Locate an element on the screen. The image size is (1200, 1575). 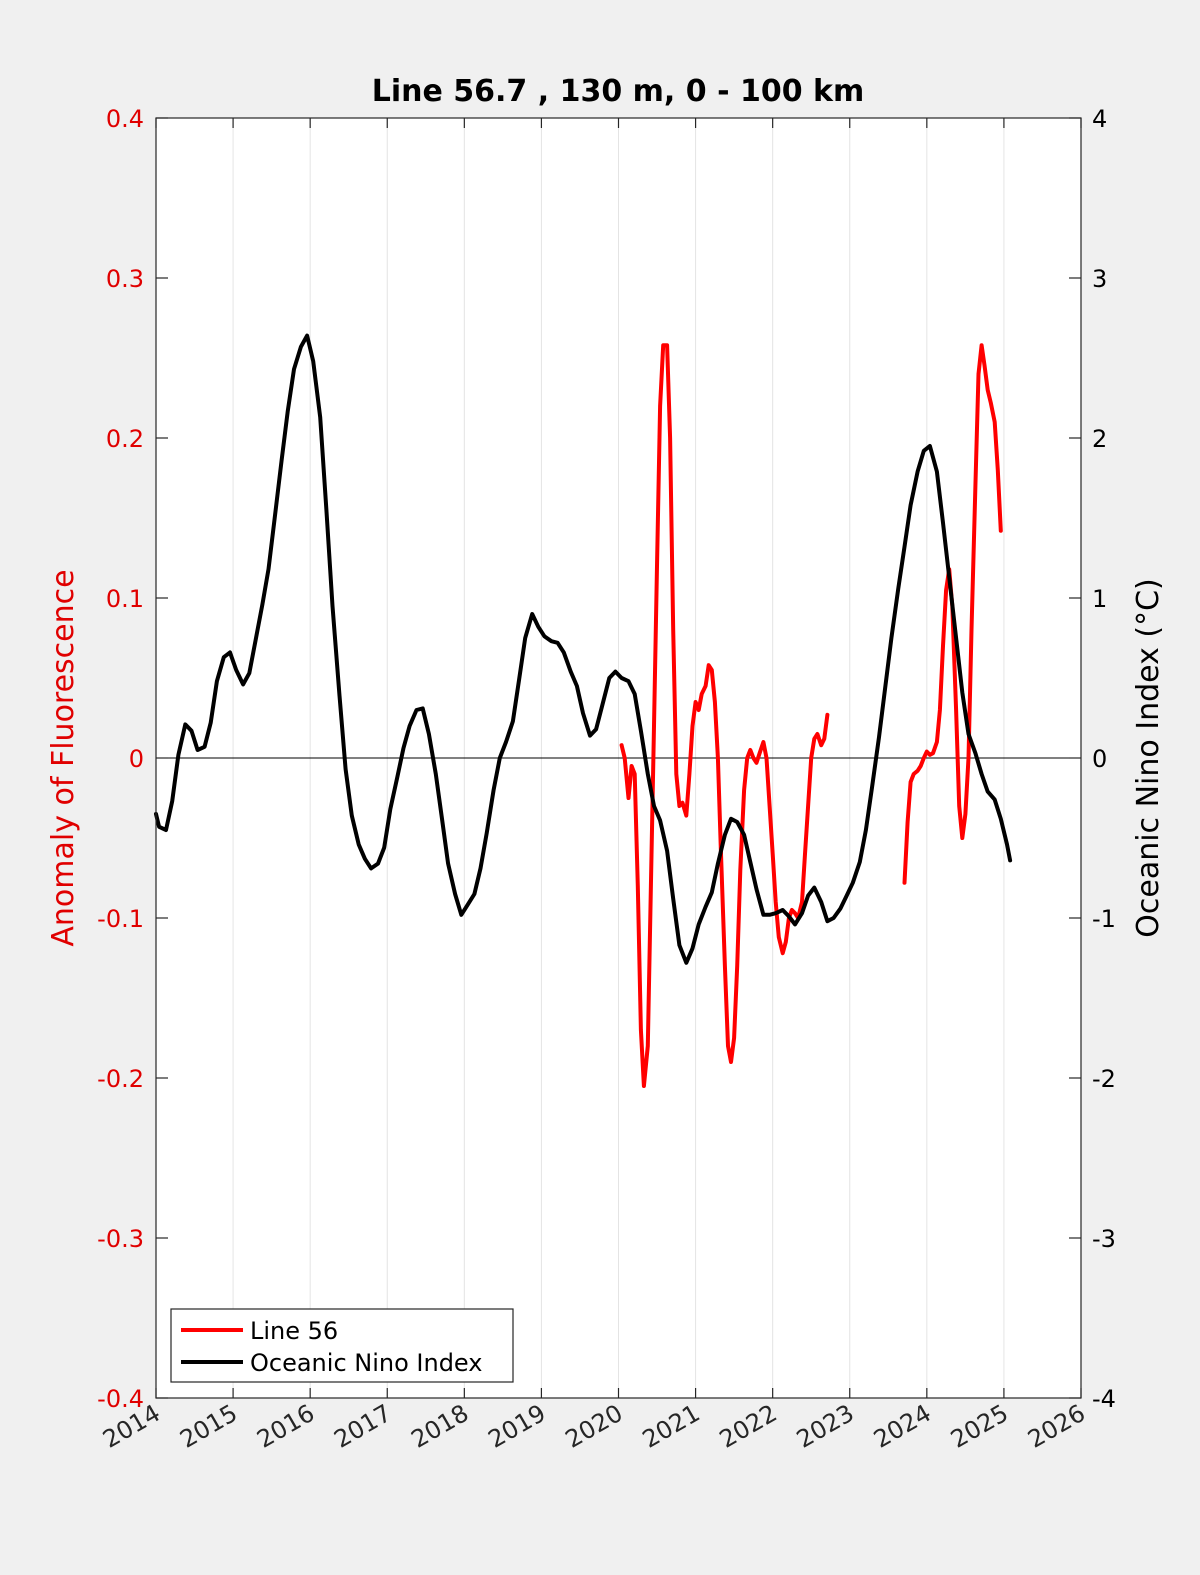
legend: Line 56 Oceanic Nino Index is located at coordinates (342, 1345).